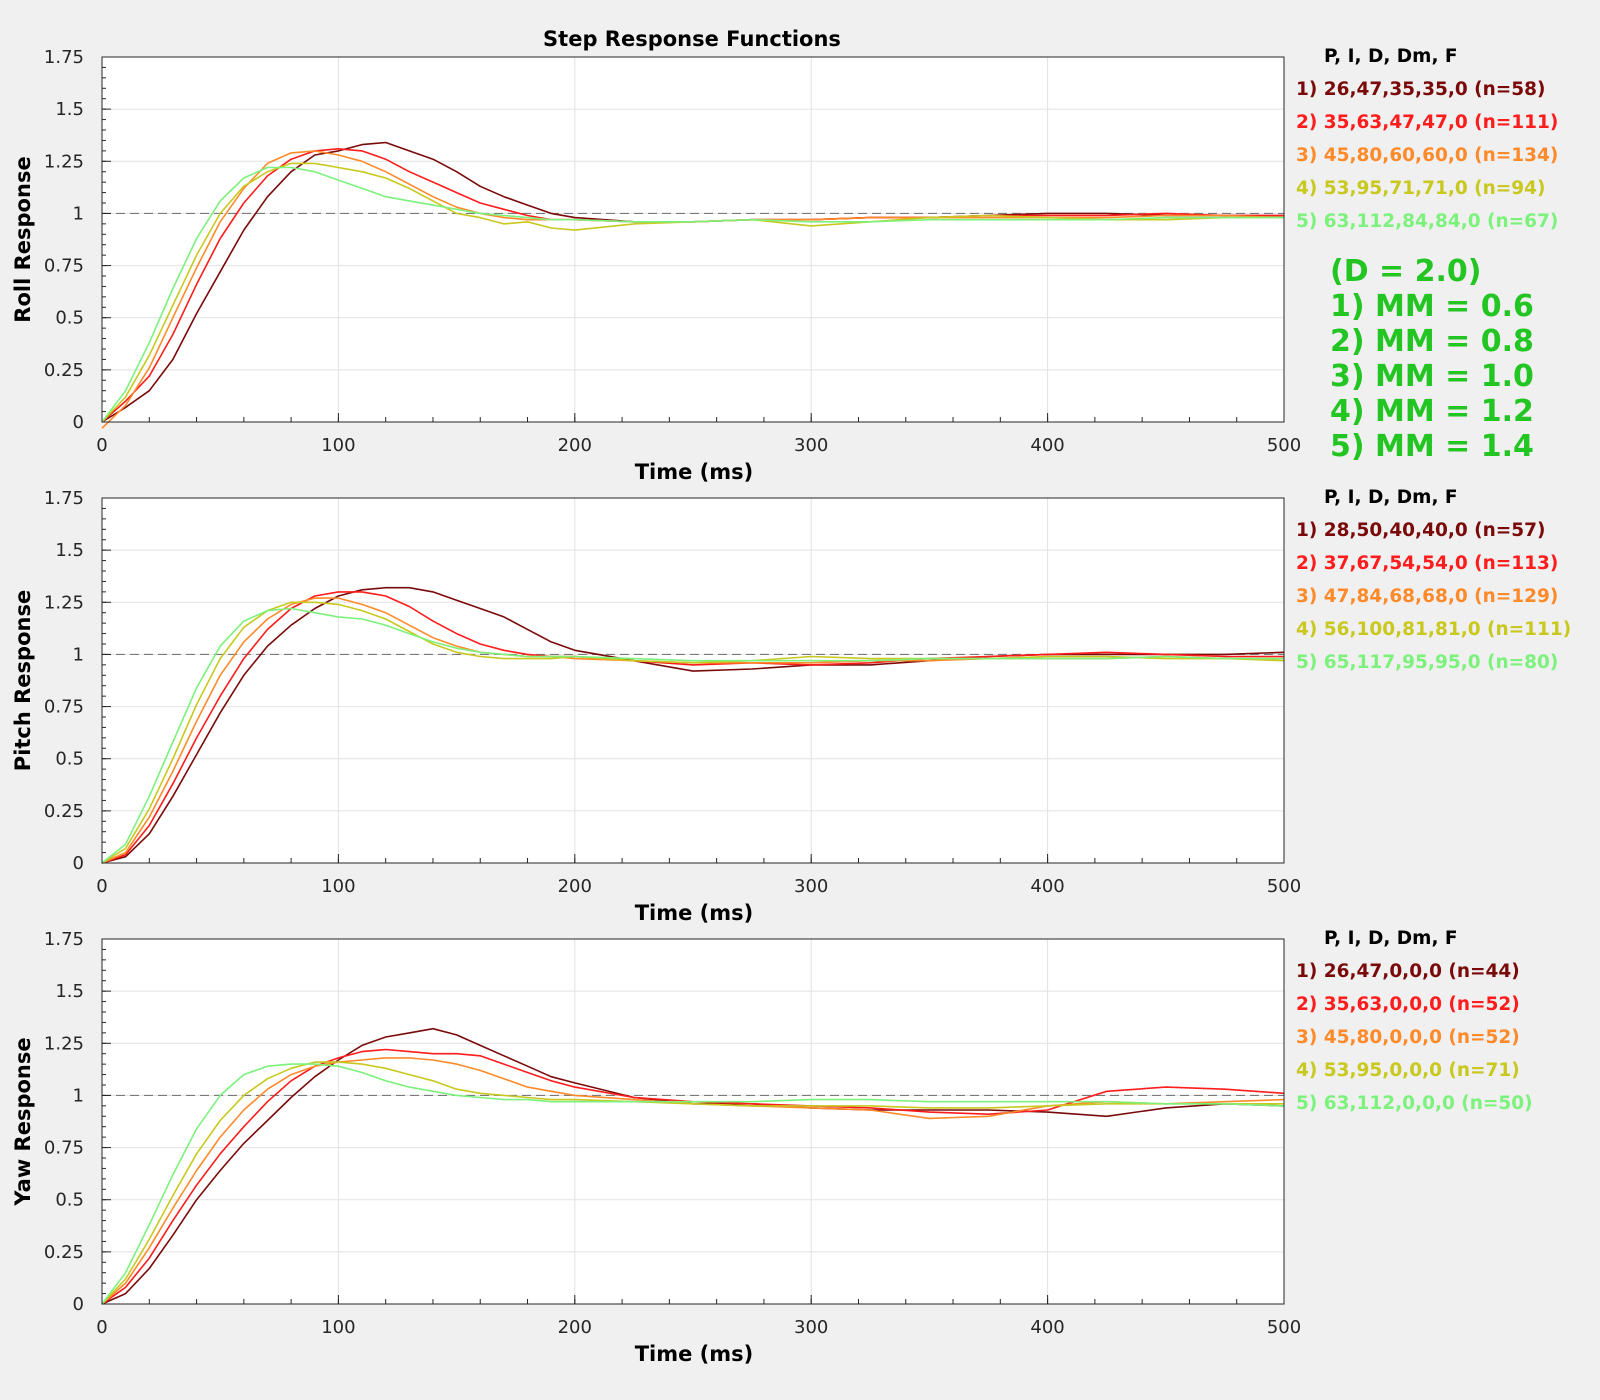 The image size is (1600, 1400). What do you see at coordinates (1427, 563) in the screenshot?
I see `legend-entry: 2) 37,67,54,54,0 (n=113)` at bounding box center [1427, 563].